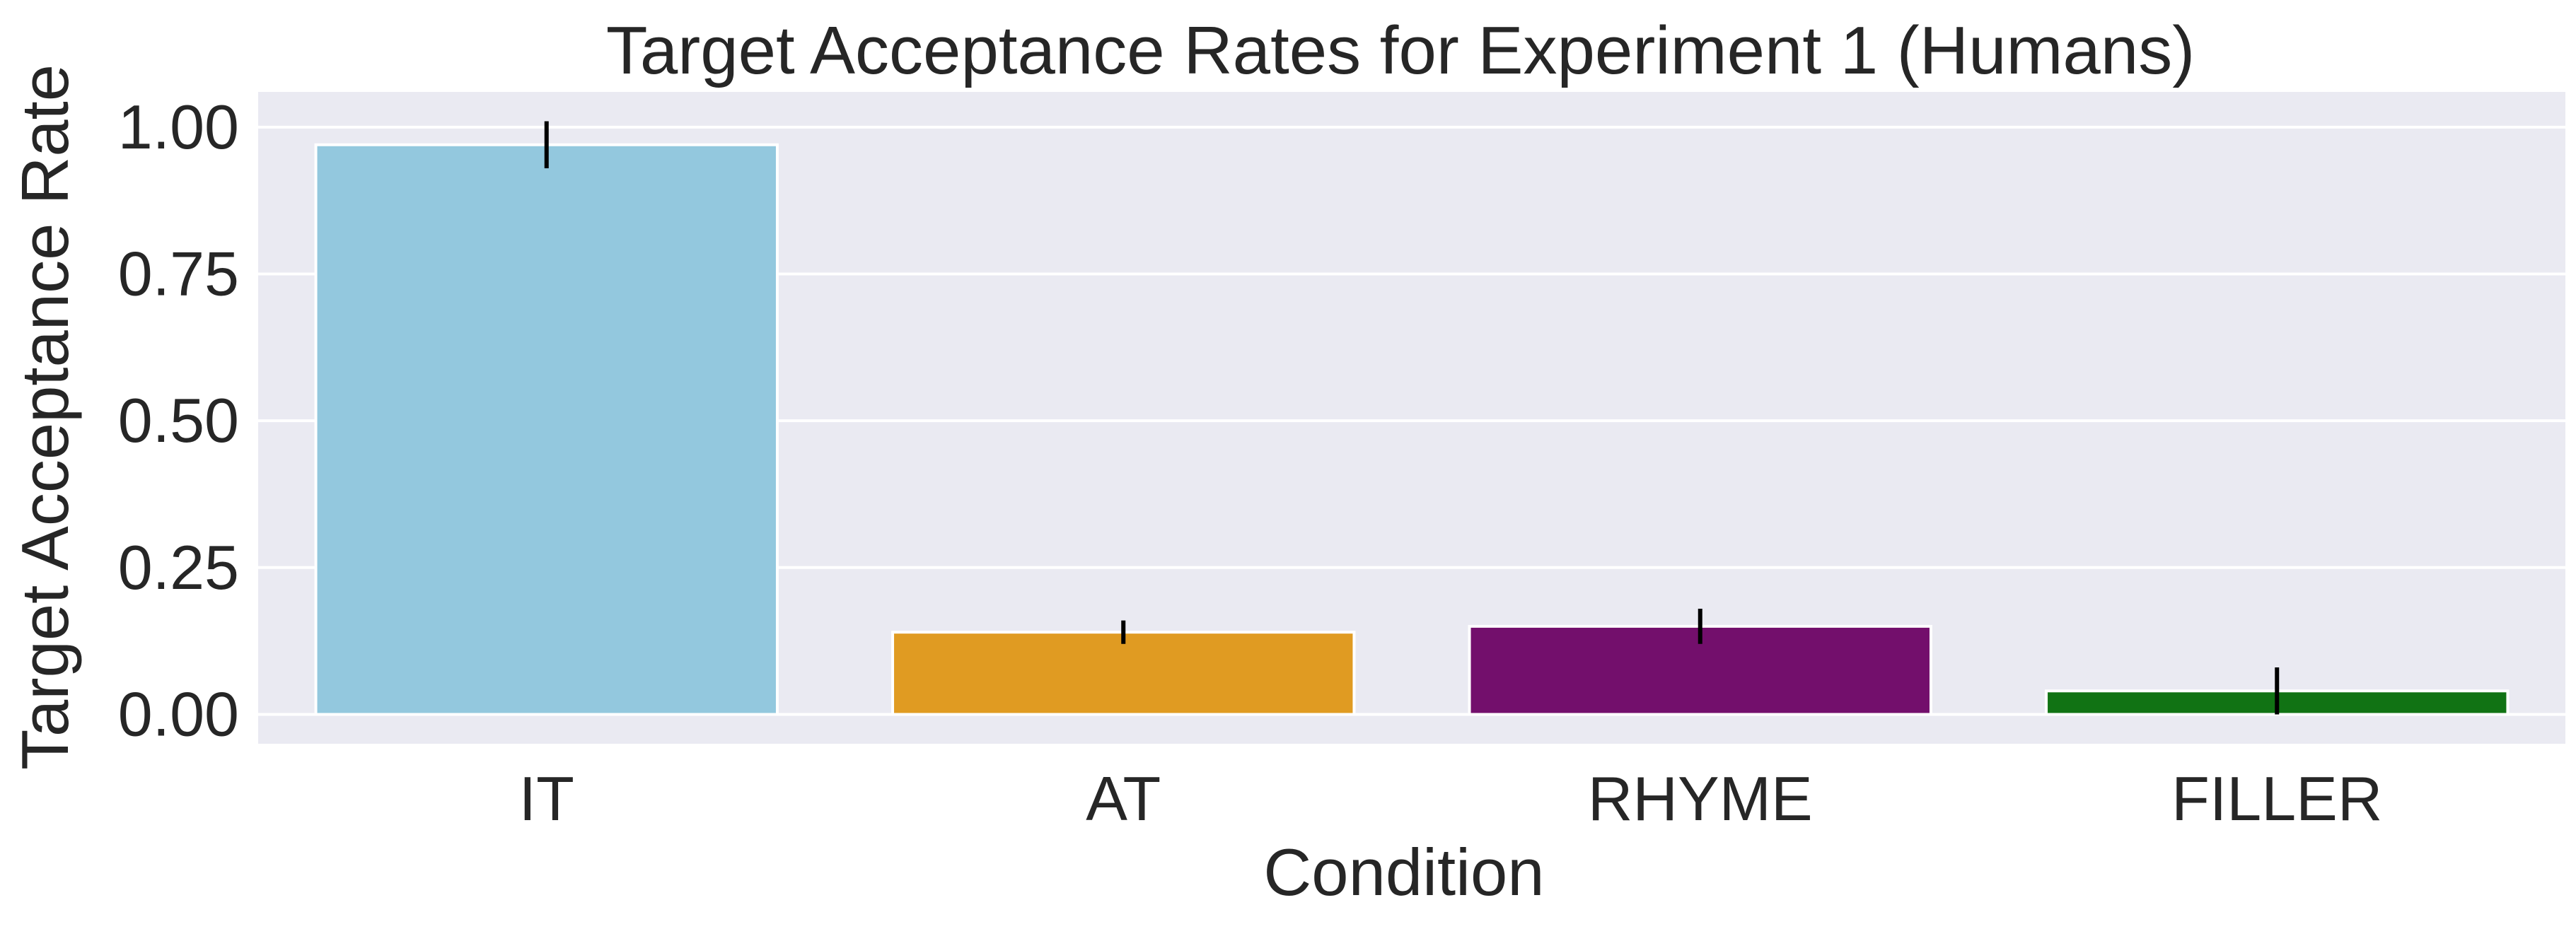  I want to click on bar-it, so click(546, 429).